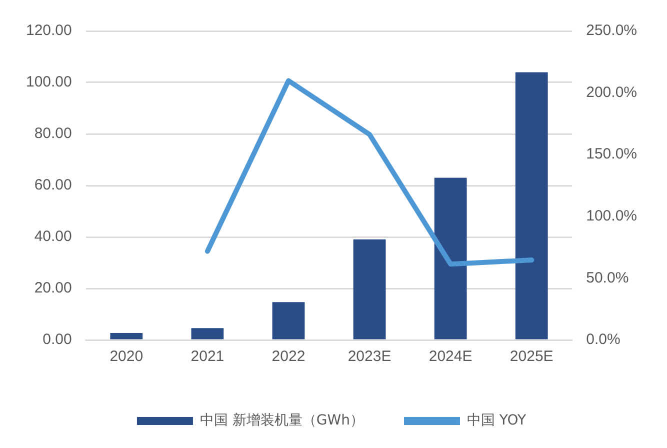  Describe the element at coordinates (289, 357) in the screenshot. I see `x-tick-label: 2022` at that location.